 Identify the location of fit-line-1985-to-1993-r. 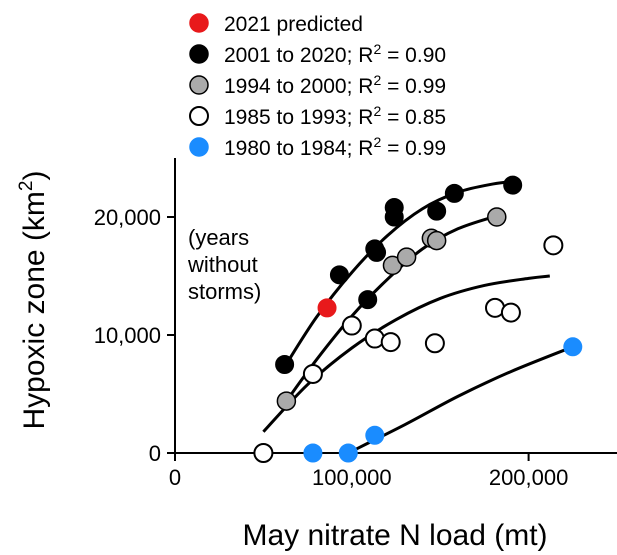
(406, 353).